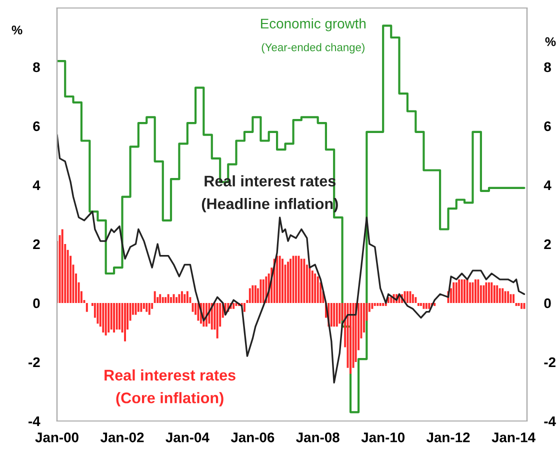 The width and height of the screenshot is (560, 451). I want to click on y2-tick-label: 8, so click(547, 67).